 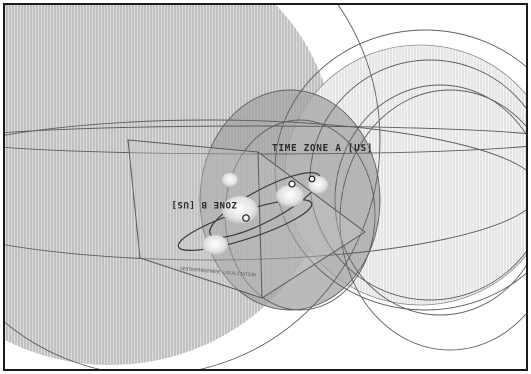 I want to click on node-markers, so click(x=279, y=198).